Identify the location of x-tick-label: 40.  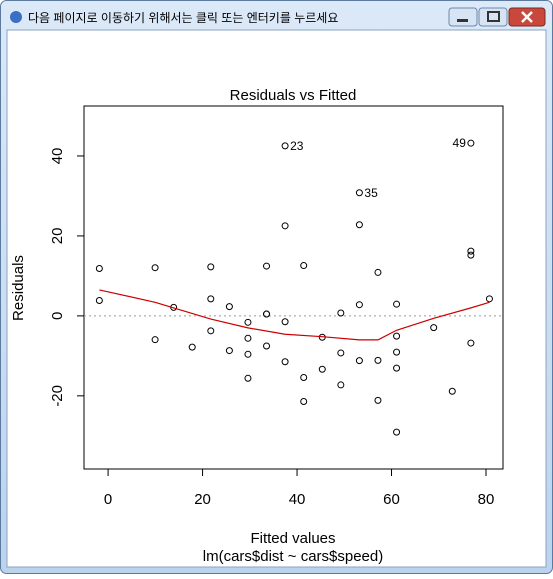
(297, 499).